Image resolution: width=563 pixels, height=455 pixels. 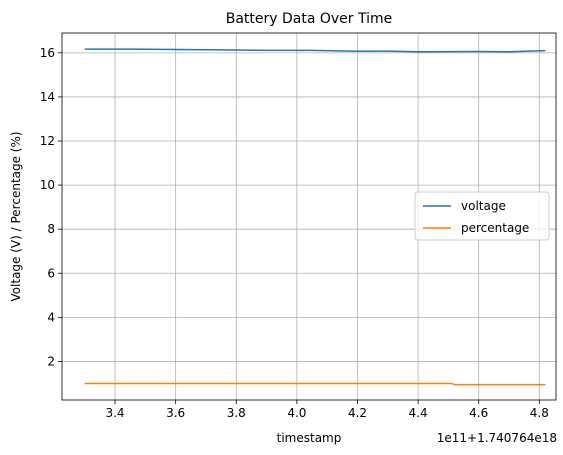 What do you see at coordinates (418, 413) in the screenshot?
I see `x-tick-label: 4.4` at bounding box center [418, 413].